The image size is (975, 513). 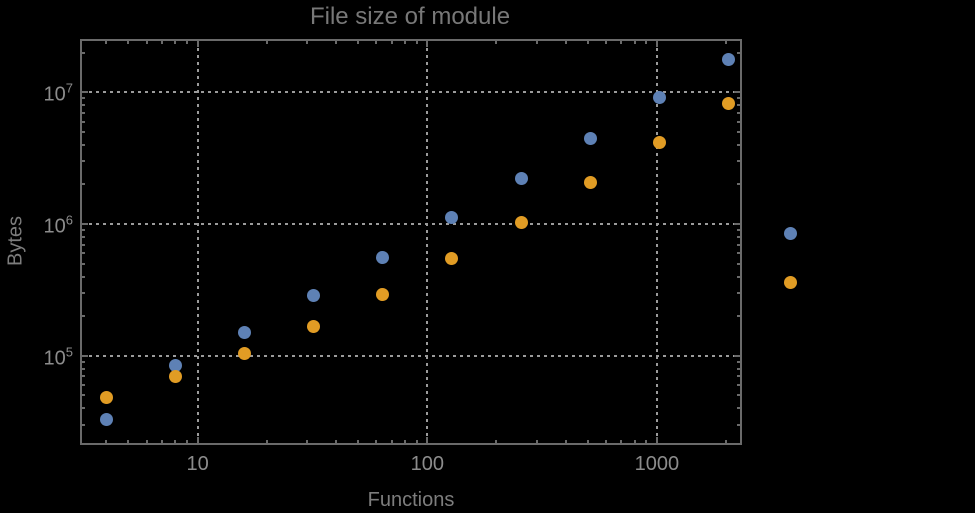 I want to click on y-tick-exponent: 7, so click(x=69, y=88).